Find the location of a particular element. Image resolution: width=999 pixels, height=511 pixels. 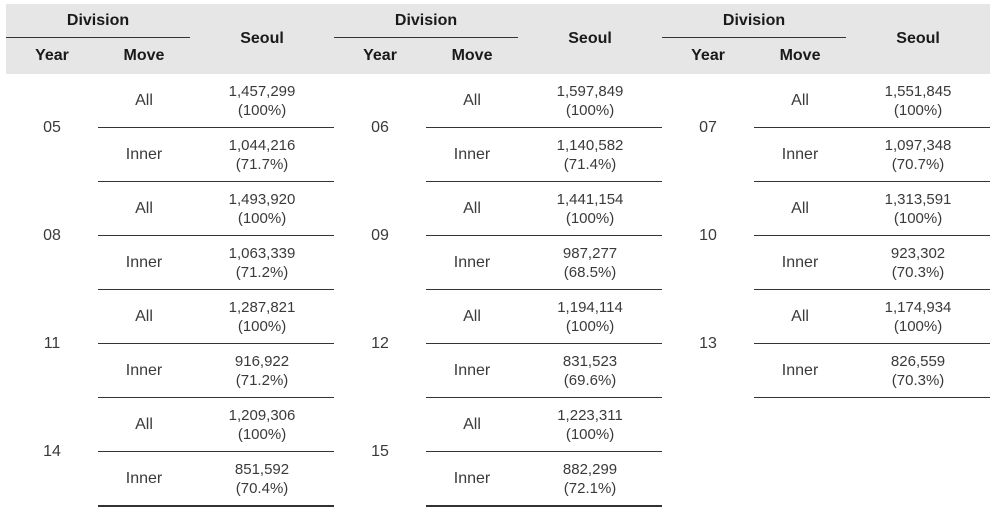

seoul-inner-cell: 882,299 (72.1%) is located at coordinates (590, 479).